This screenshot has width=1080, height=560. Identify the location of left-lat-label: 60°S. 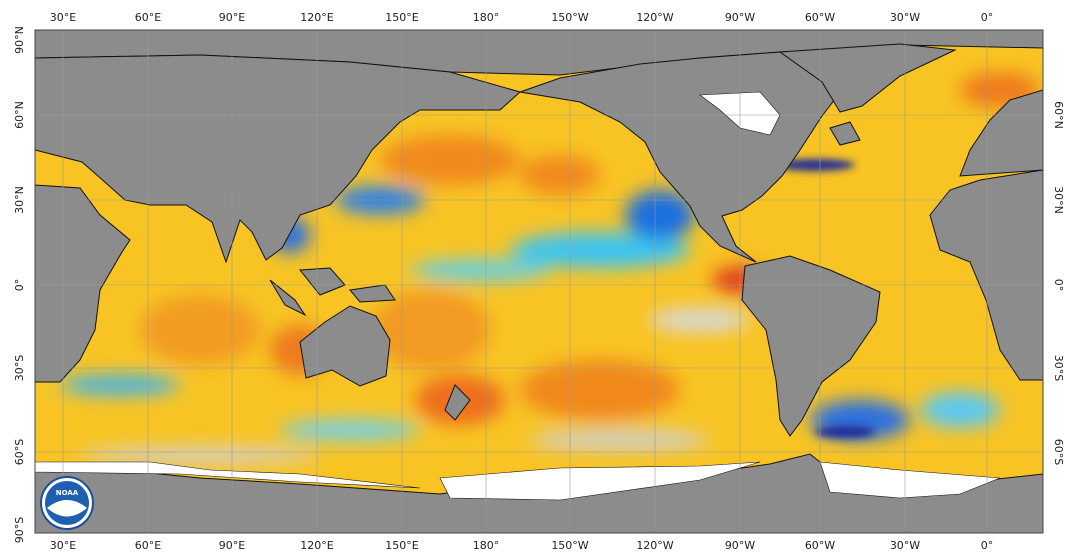
(19, 452).